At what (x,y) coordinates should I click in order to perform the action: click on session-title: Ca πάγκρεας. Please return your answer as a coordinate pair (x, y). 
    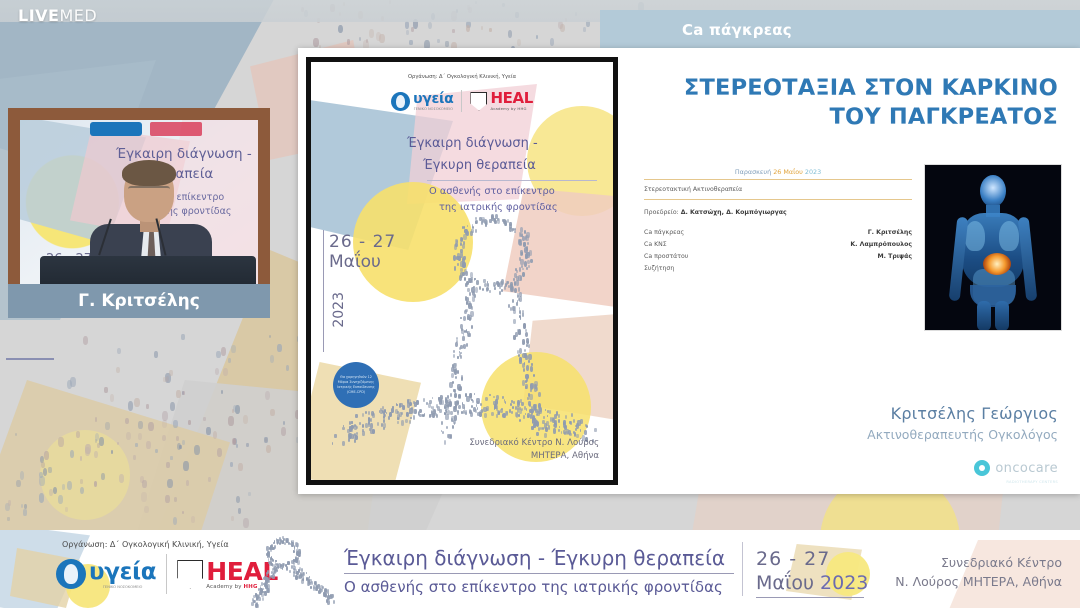
    Looking at the image, I should click on (737, 30).